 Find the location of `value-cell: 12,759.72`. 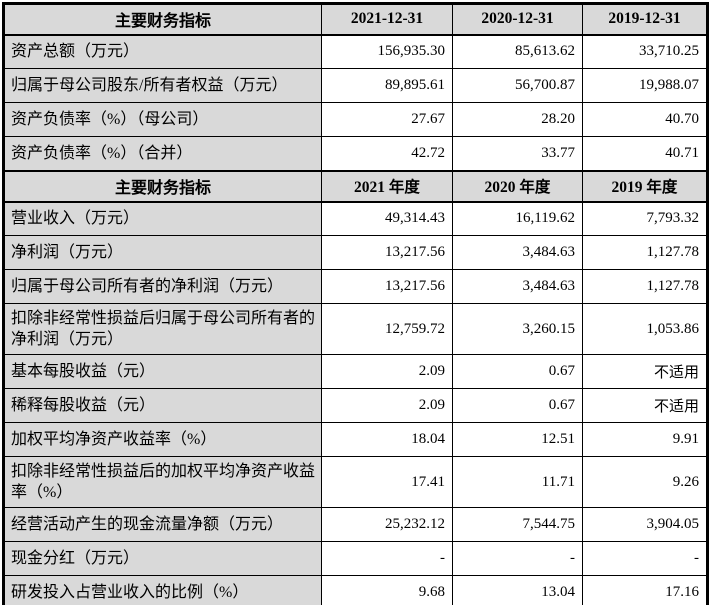

value-cell: 12,759.72 is located at coordinates (387, 329).